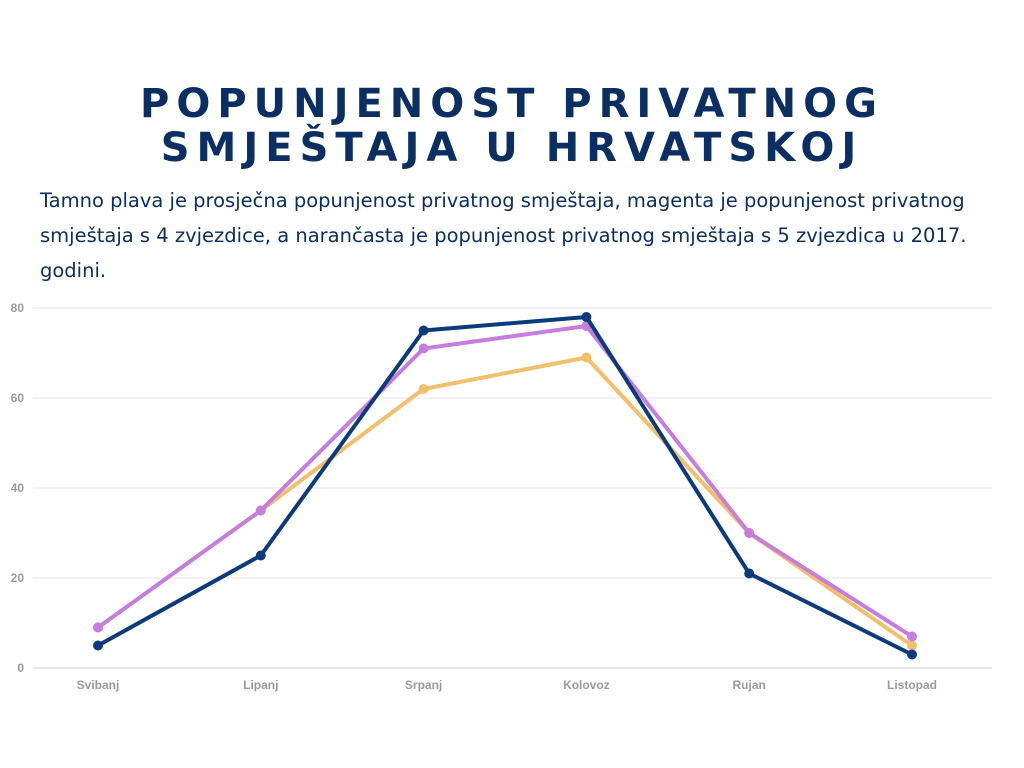  I want to click on x-tick-label: Kolovoz, so click(586, 685).